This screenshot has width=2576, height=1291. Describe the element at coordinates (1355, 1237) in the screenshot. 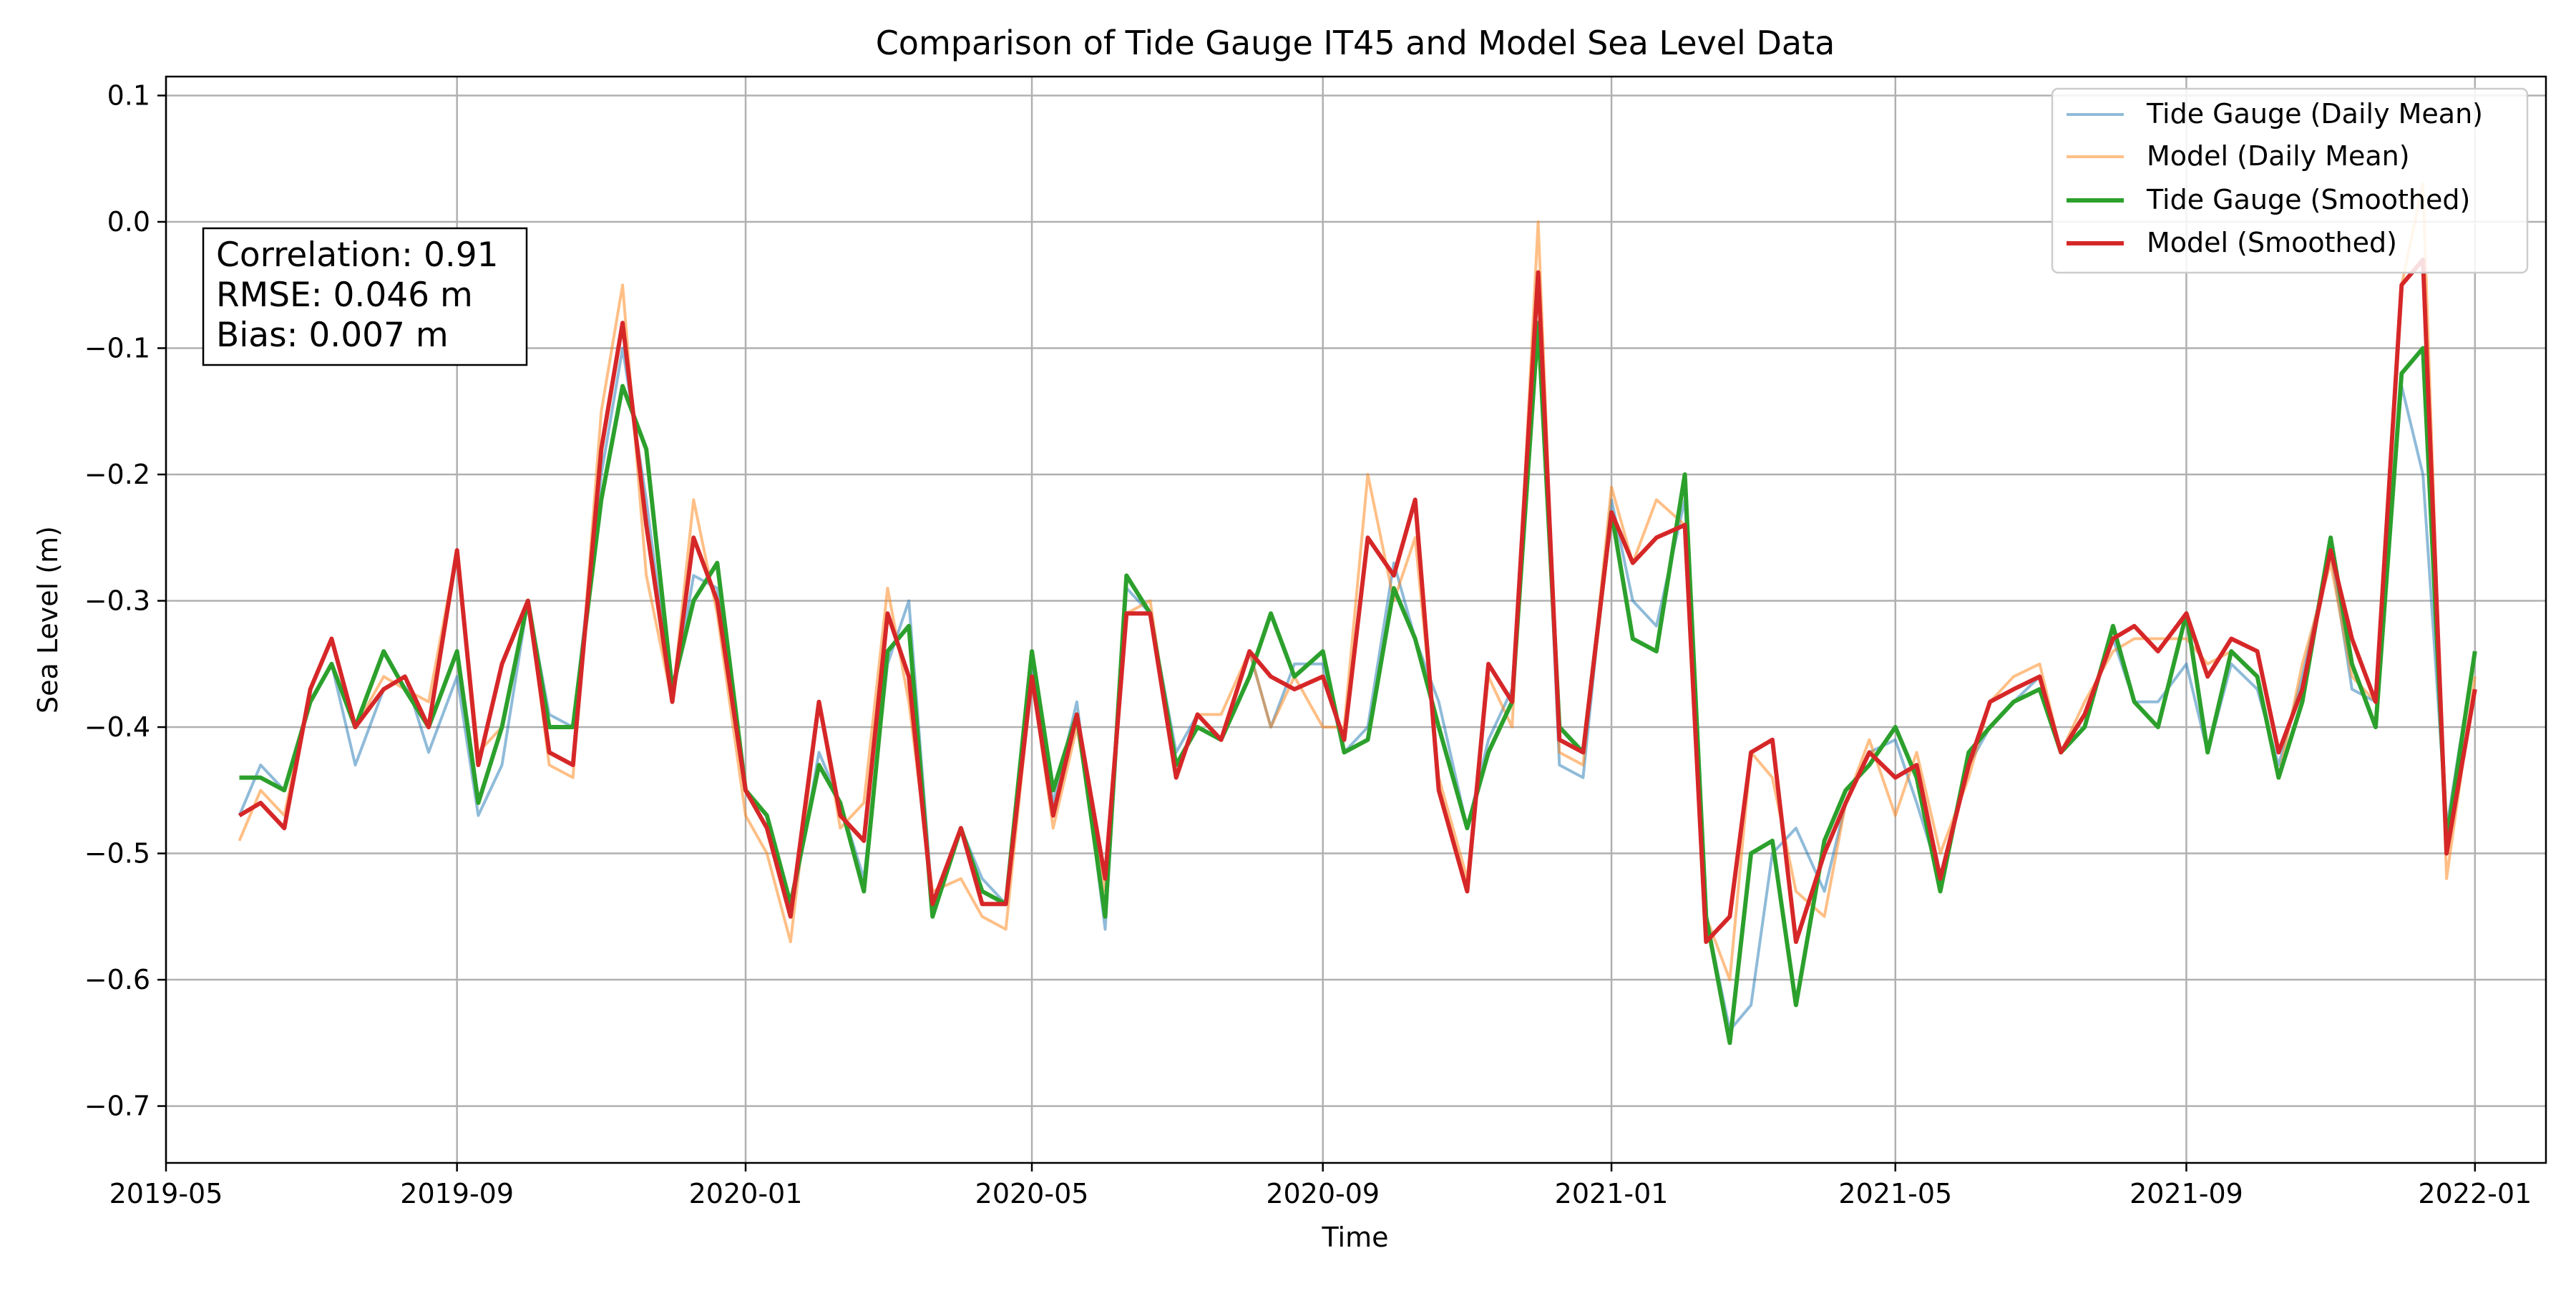

I see `x-axis-label: Time` at that location.